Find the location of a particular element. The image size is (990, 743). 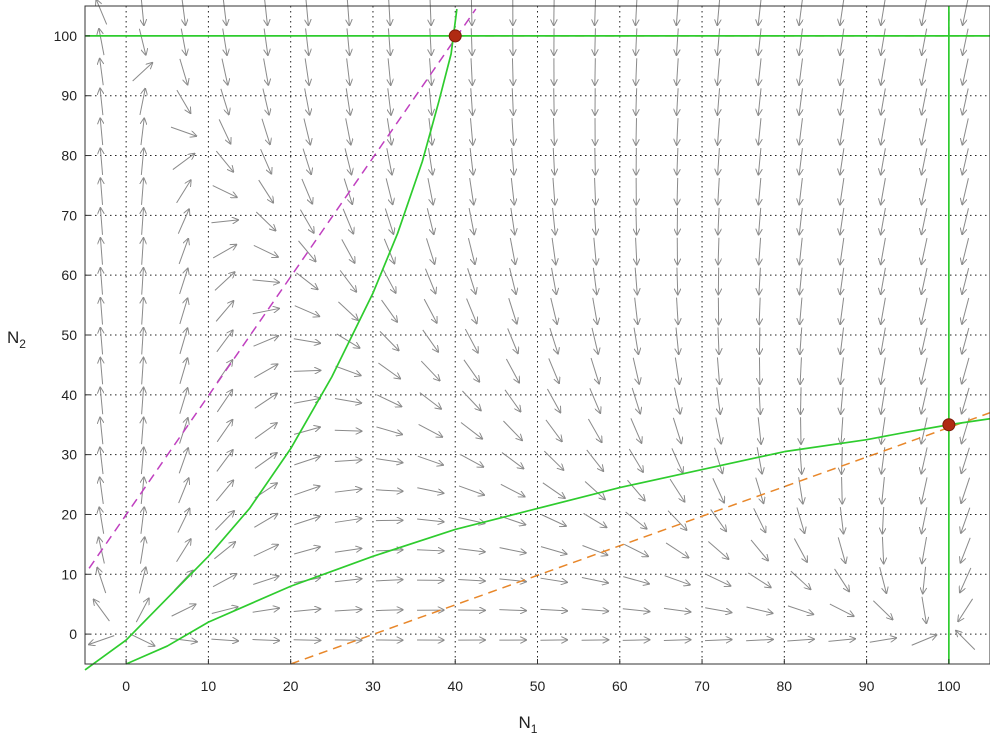

x-tick-label: 20 is located at coordinates (291, 686).